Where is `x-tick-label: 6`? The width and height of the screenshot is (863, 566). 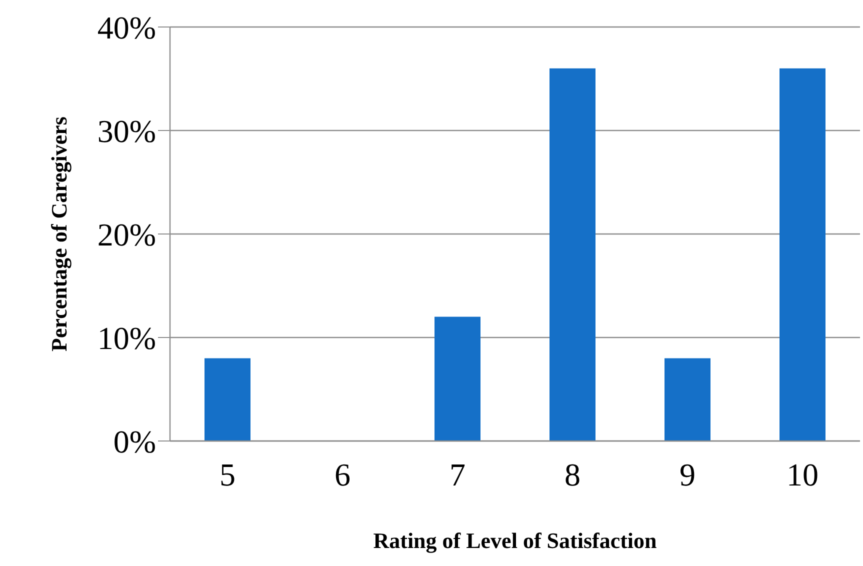 x-tick-label: 6 is located at coordinates (342, 474).